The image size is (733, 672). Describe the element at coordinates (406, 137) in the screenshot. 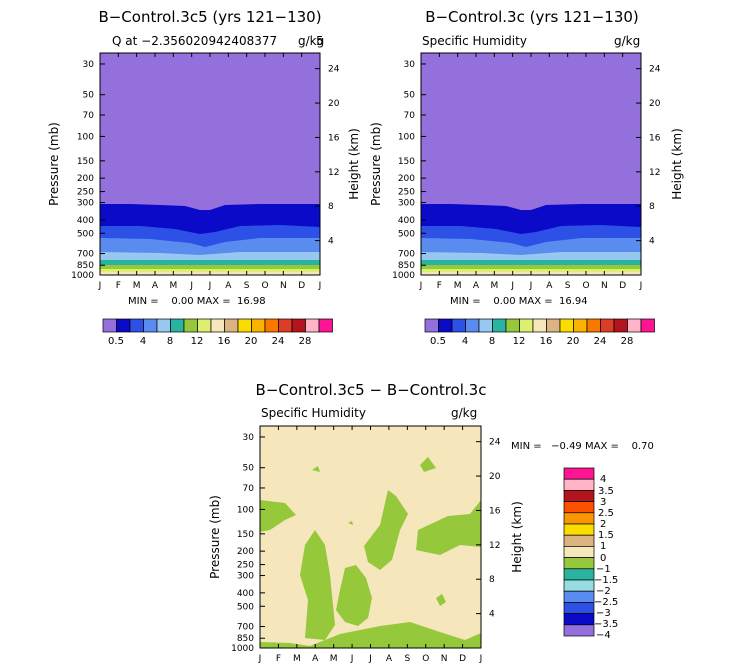

I see `y-tick-label: 100` at that location.